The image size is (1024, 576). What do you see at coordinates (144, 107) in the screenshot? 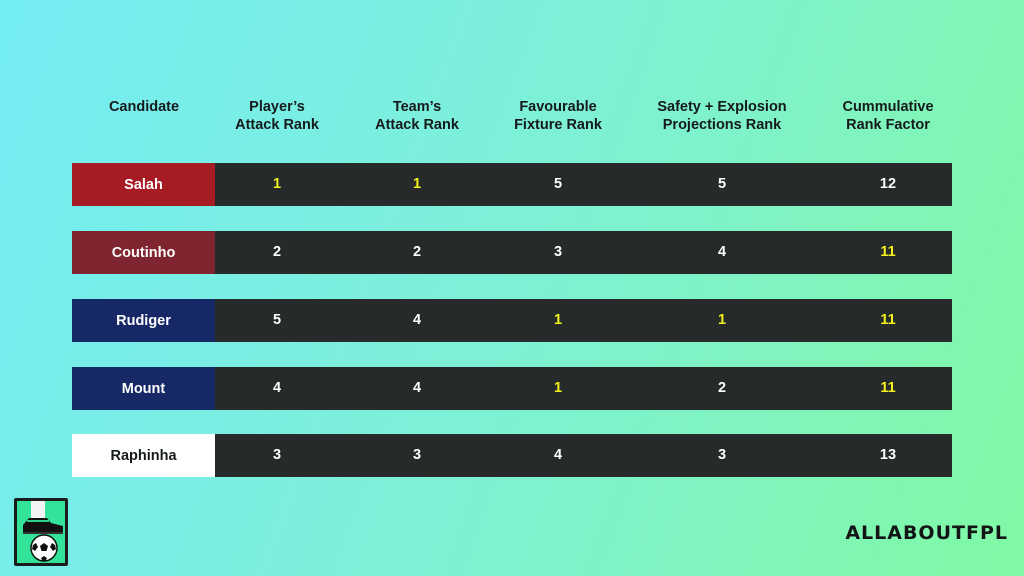
I see `header-candidate: Candidate` at bounding box center [144, 107].